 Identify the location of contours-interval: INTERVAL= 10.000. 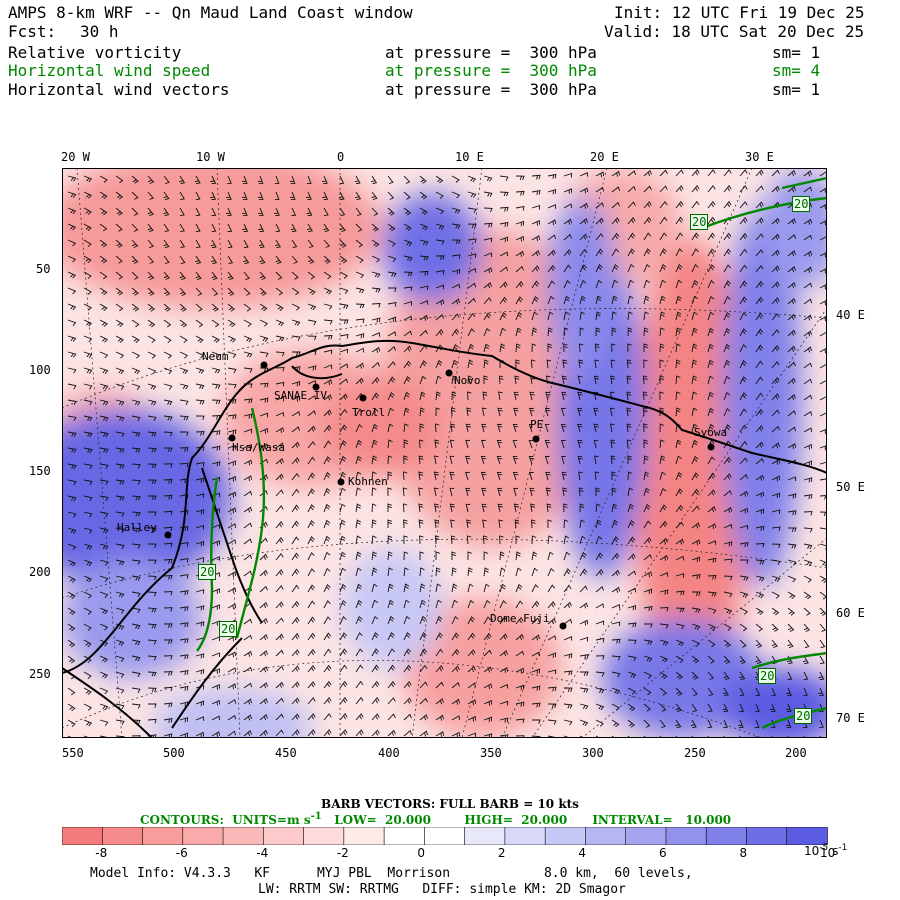
(662, 820).